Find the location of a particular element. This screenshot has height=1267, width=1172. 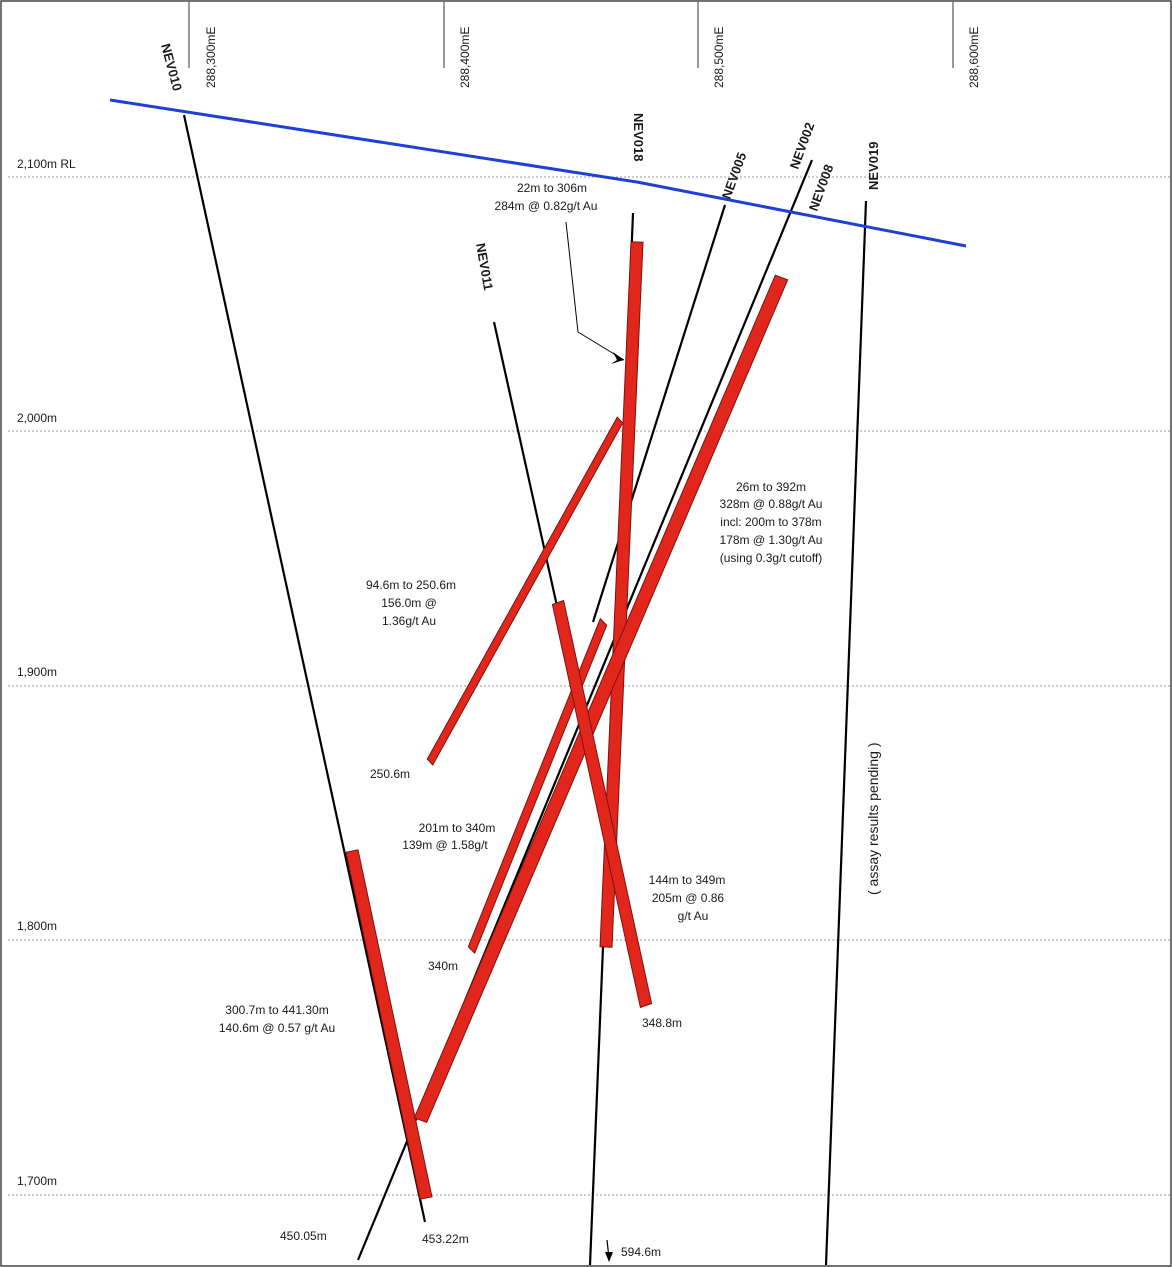

annotation-nev005-depth: 250.6m is located at coordinates (390, 774).